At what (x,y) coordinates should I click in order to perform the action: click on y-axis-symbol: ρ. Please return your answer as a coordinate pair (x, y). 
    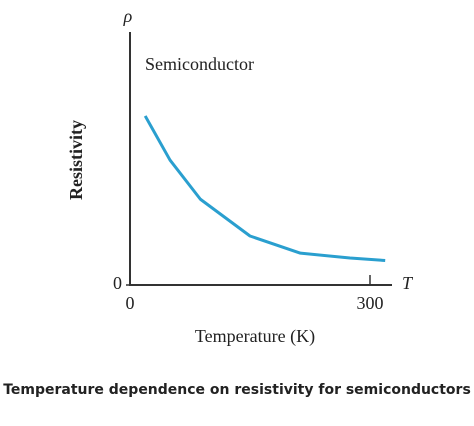
    Looking at the image, I should click on (128, 16).